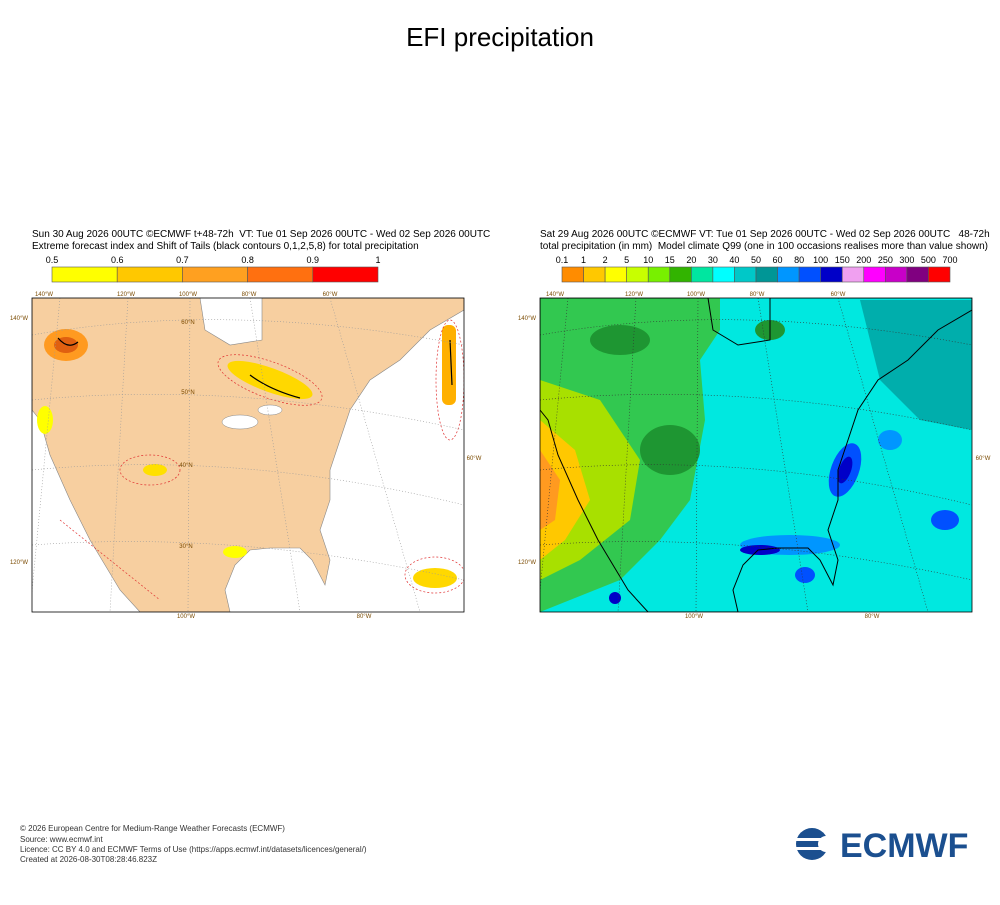 The height and width of the screenshot is (905, 1000). Describe the element at coordinates (88, 859) in the screenshot. I see `footer-line: Created at 2026-08-30T08:28:46.823Z` at that location.